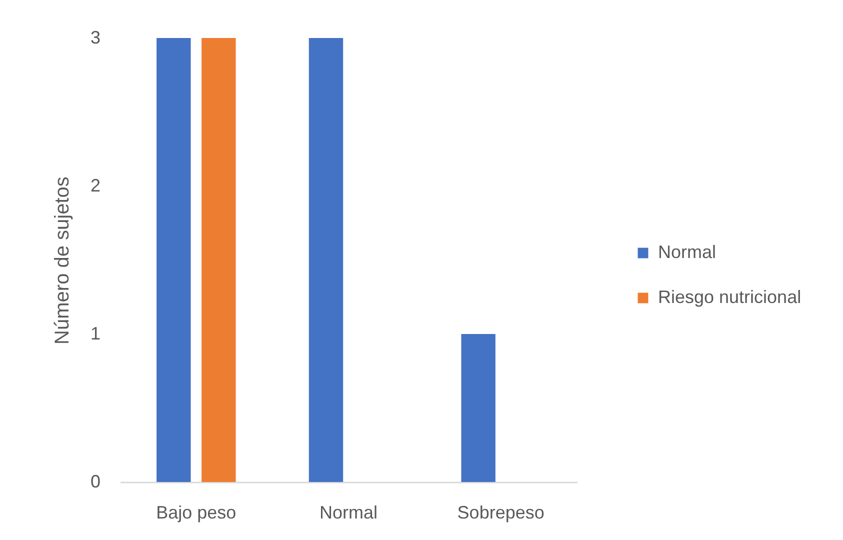  Describe the element at coordinates (62, 260) in the screenshot. I see `y-axis-title: Número de sujetos` at that location.